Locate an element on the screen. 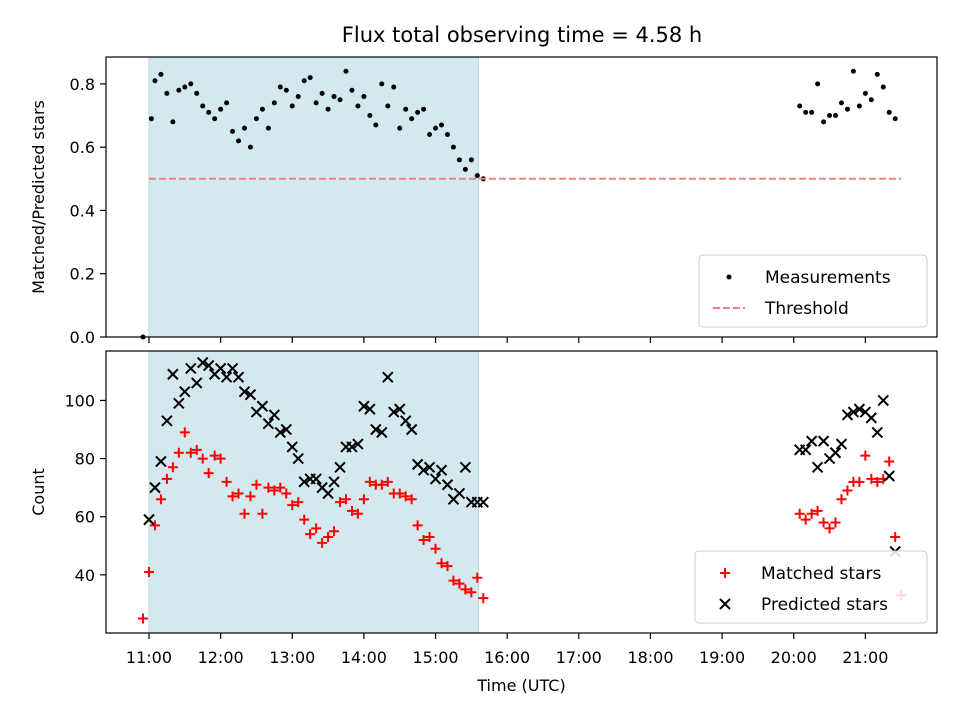 This screenshot has height=724, width=960. legend: Matched stars Predicted stars is located at coordinates (811, 587).